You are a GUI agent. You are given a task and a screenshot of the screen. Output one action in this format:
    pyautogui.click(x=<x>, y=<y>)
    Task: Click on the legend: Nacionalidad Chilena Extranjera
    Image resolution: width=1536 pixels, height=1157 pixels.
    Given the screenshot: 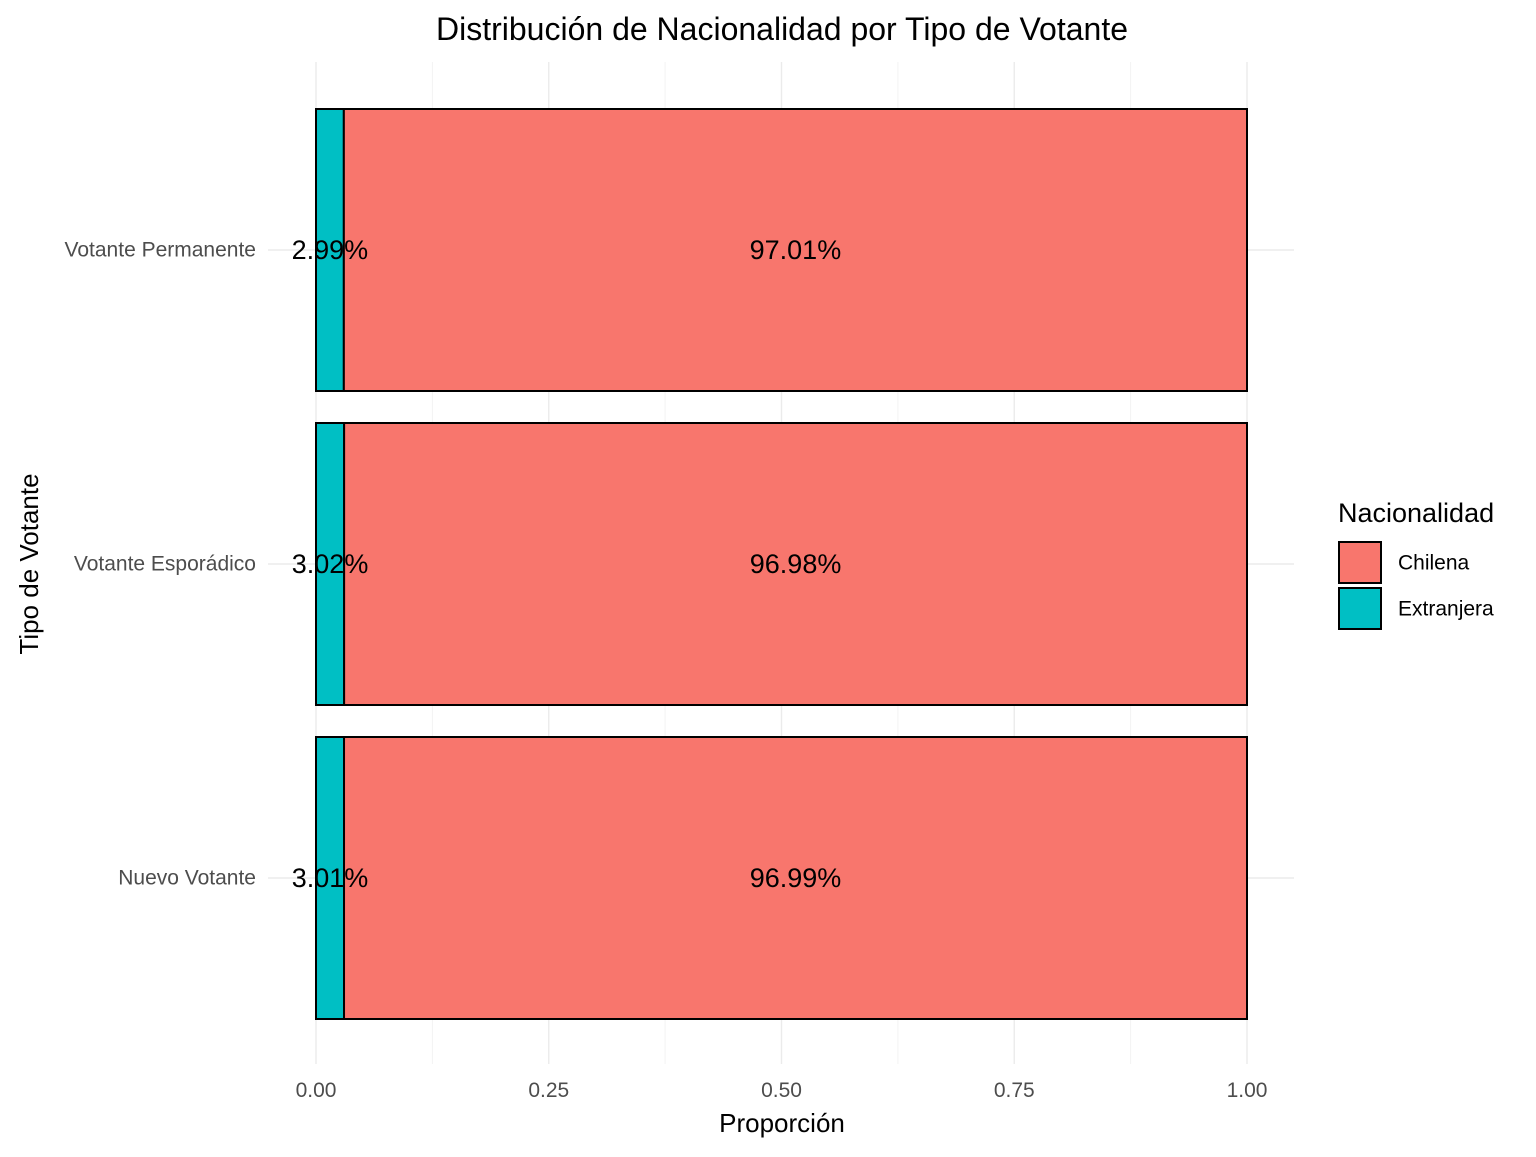 What is the action you would take?
    pyautogui.click(x=1416, y=564)
    